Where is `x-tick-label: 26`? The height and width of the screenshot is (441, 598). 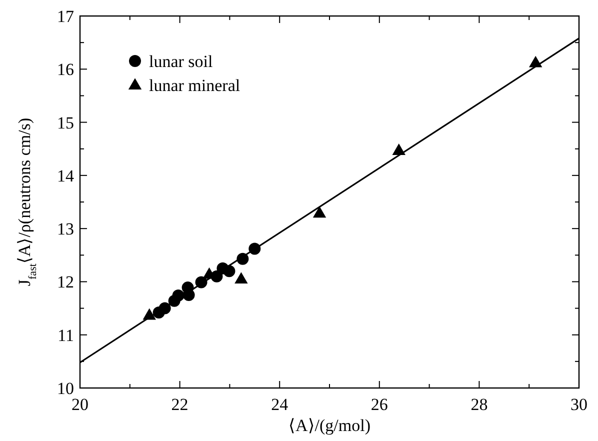 x-tick-label: 26 is located at coordinates (379, 404).